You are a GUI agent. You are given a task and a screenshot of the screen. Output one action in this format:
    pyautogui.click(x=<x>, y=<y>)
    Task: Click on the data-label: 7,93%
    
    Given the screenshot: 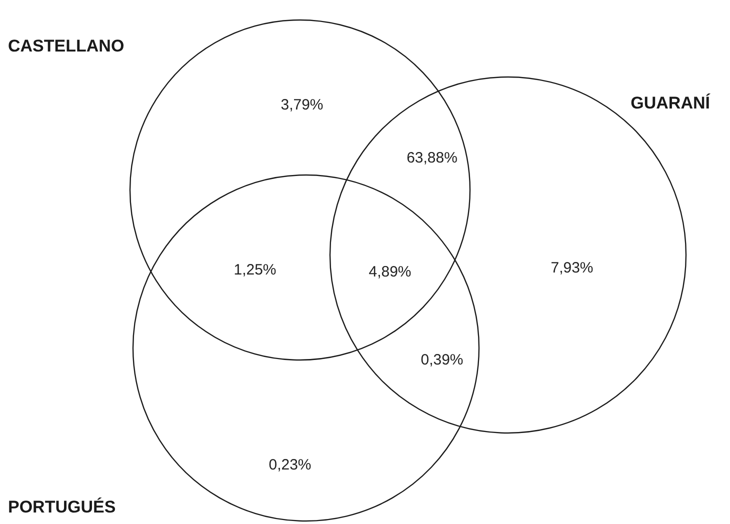 What is the action you would take?
    pyautogui.click(x=572, y=268)
    